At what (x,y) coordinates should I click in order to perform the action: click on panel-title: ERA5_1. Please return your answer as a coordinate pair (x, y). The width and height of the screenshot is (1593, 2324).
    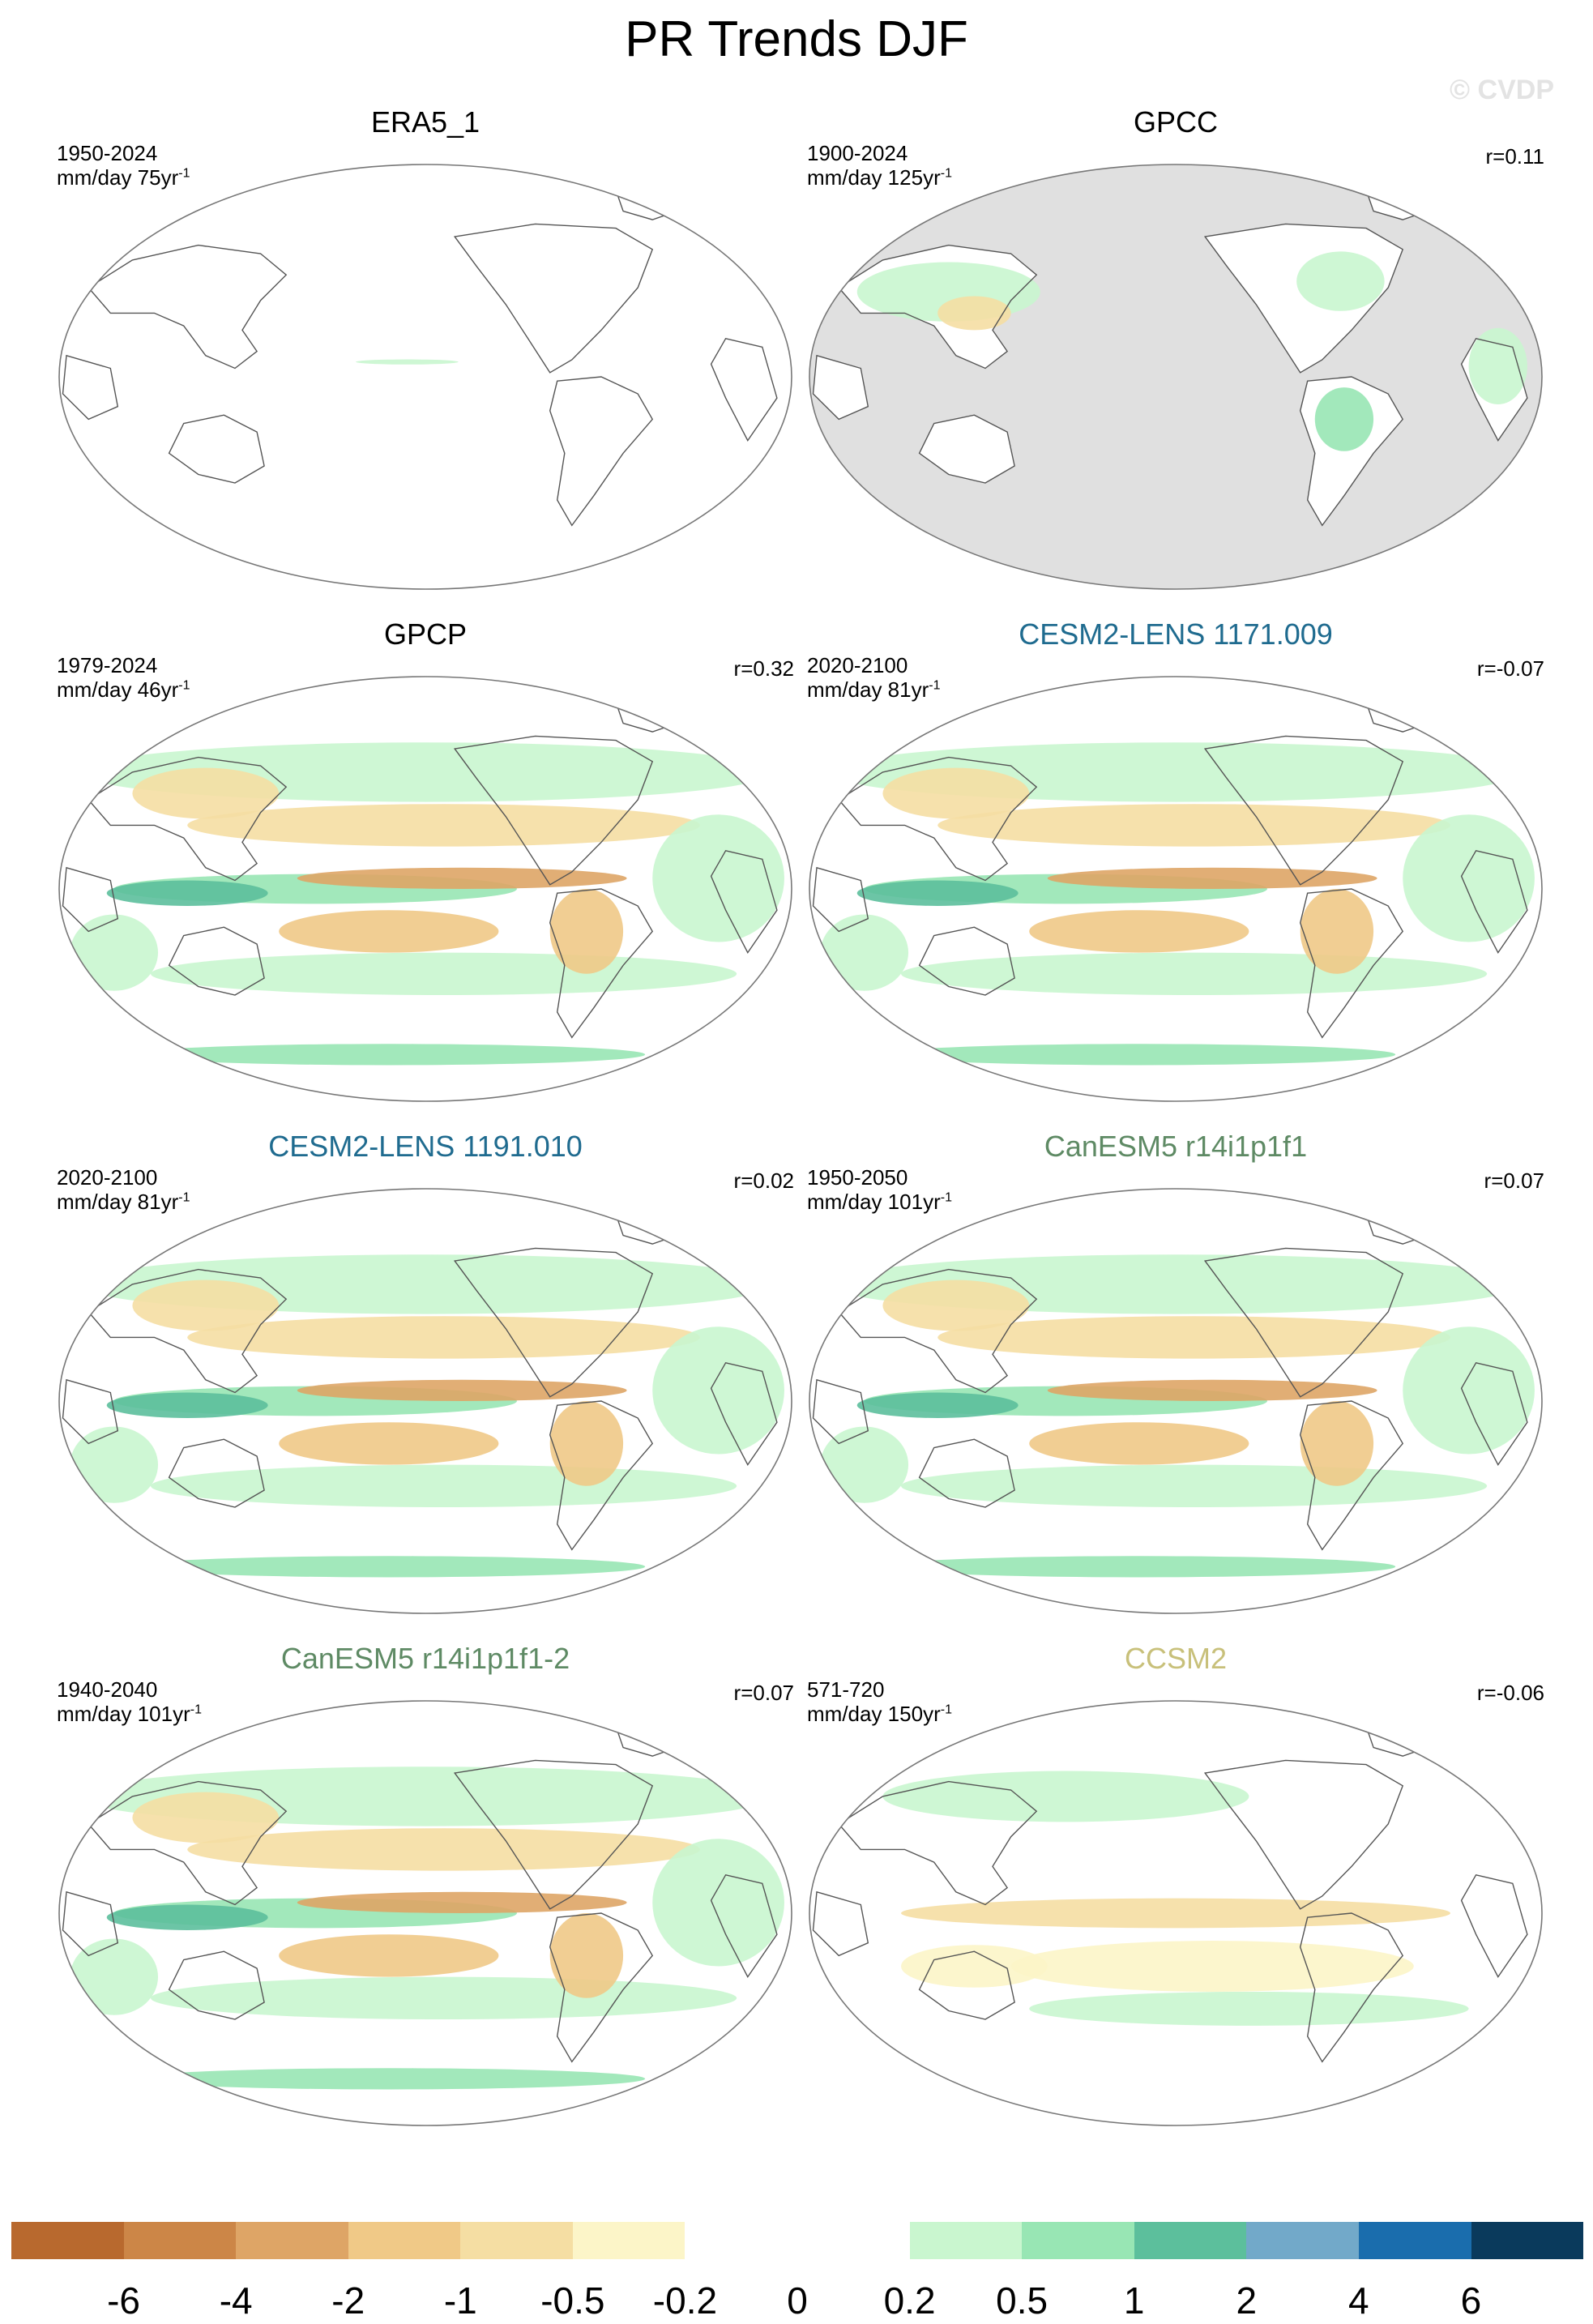
    Looking at the image, I should click on (425, 122).